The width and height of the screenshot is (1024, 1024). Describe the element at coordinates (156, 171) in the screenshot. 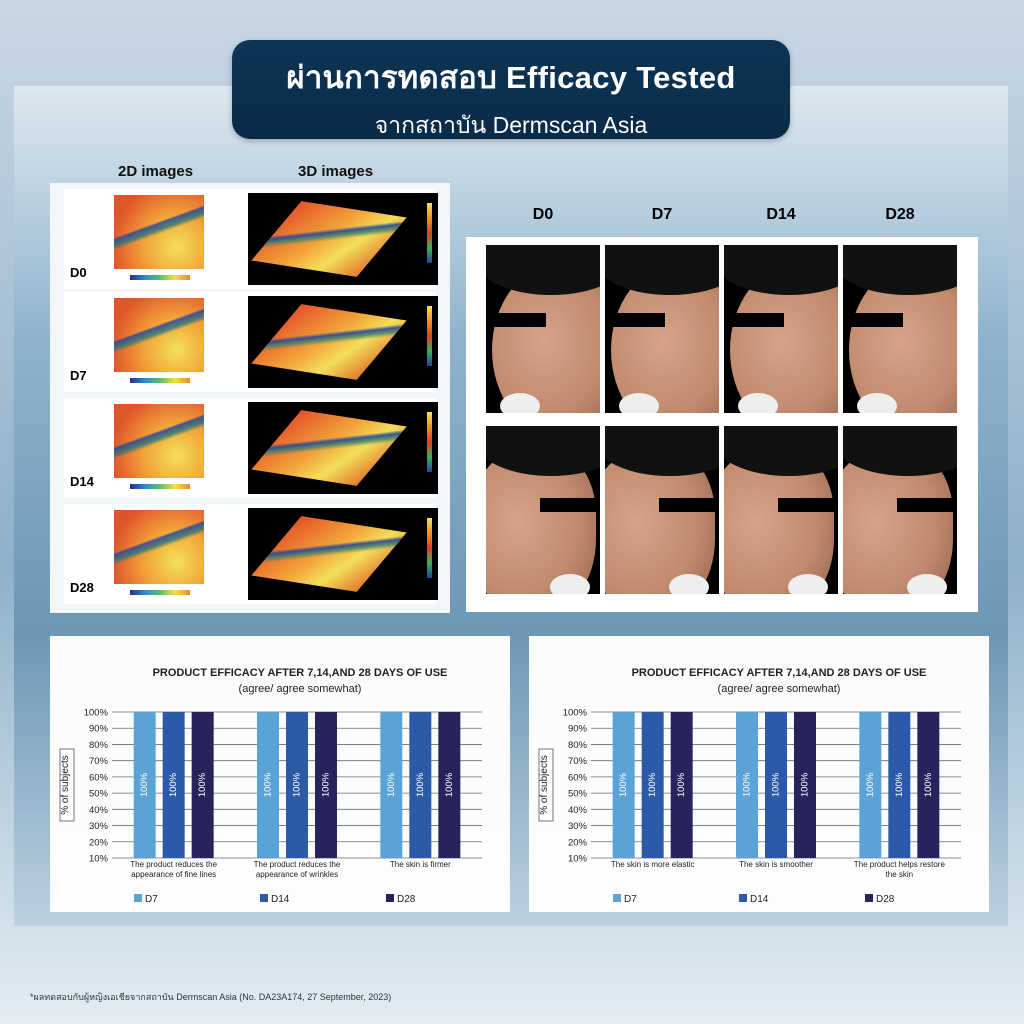

I see `col-head-2d: 2D images` at that location.